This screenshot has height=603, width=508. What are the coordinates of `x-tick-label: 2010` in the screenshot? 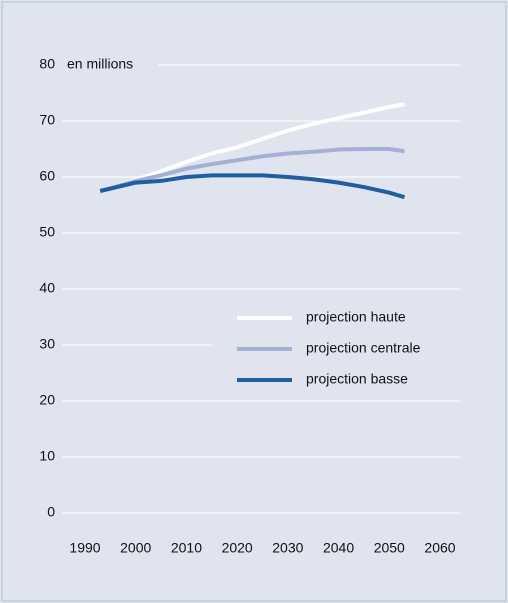 It's located at (186, 548).